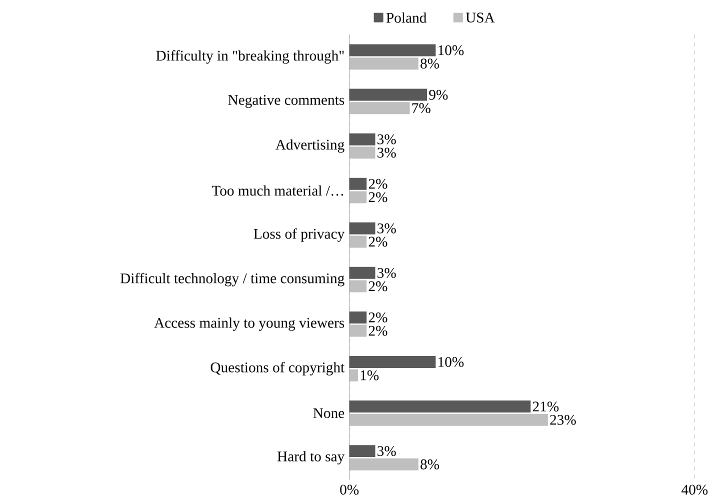 The width and height of the screenshot is (712, 499). I want to click on data-label: 7%, so click(421, 108).